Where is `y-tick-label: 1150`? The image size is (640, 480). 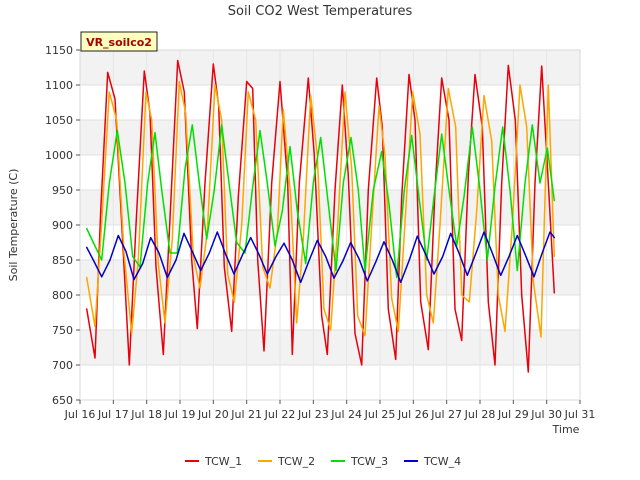
y-tick-label: 1150 is located at coordinates (59, 50).